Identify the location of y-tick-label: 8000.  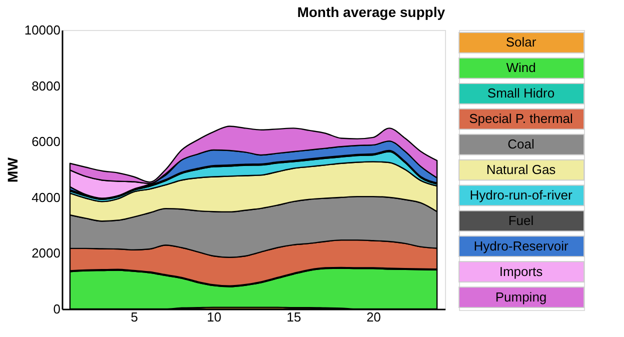
(46, 86).